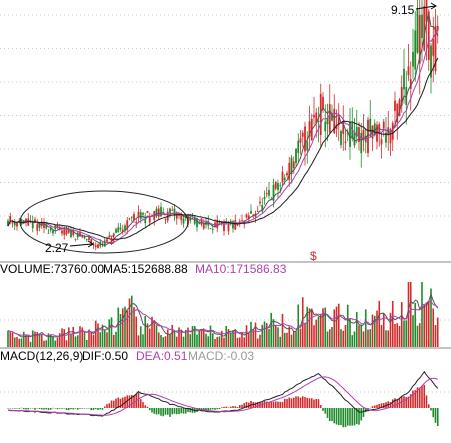  I want to click on price-low-label: 2.27, so click(57, 248).